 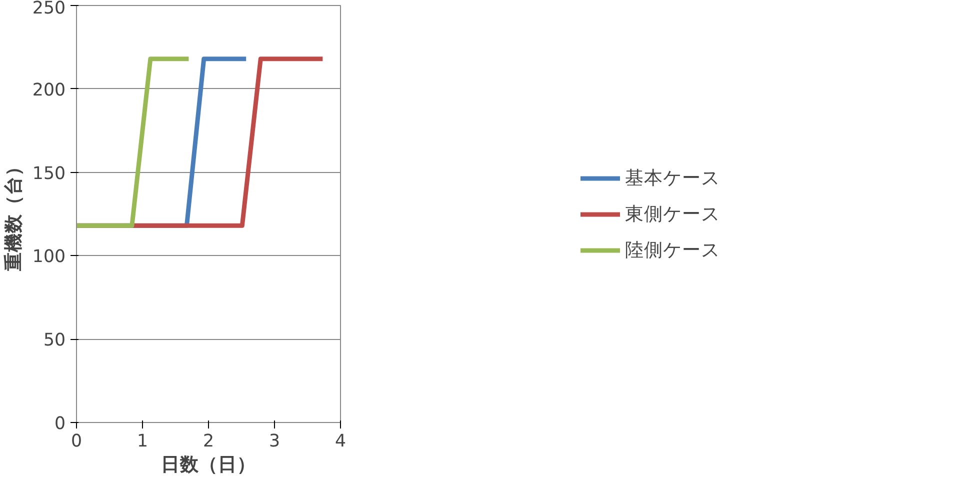 What do you see at coordinates (340, 442) in the screenshot?
I see `x-tick-label: 4` at bounding box center [340, 442].